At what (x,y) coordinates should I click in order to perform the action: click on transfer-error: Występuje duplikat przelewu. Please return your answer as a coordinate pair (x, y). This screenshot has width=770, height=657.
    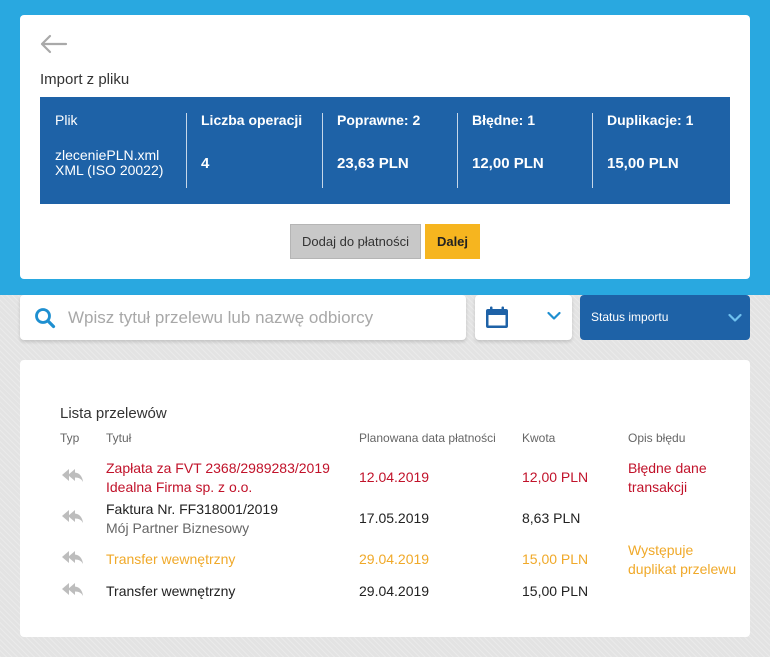
    Looking at the image, I should click on (682, 559).